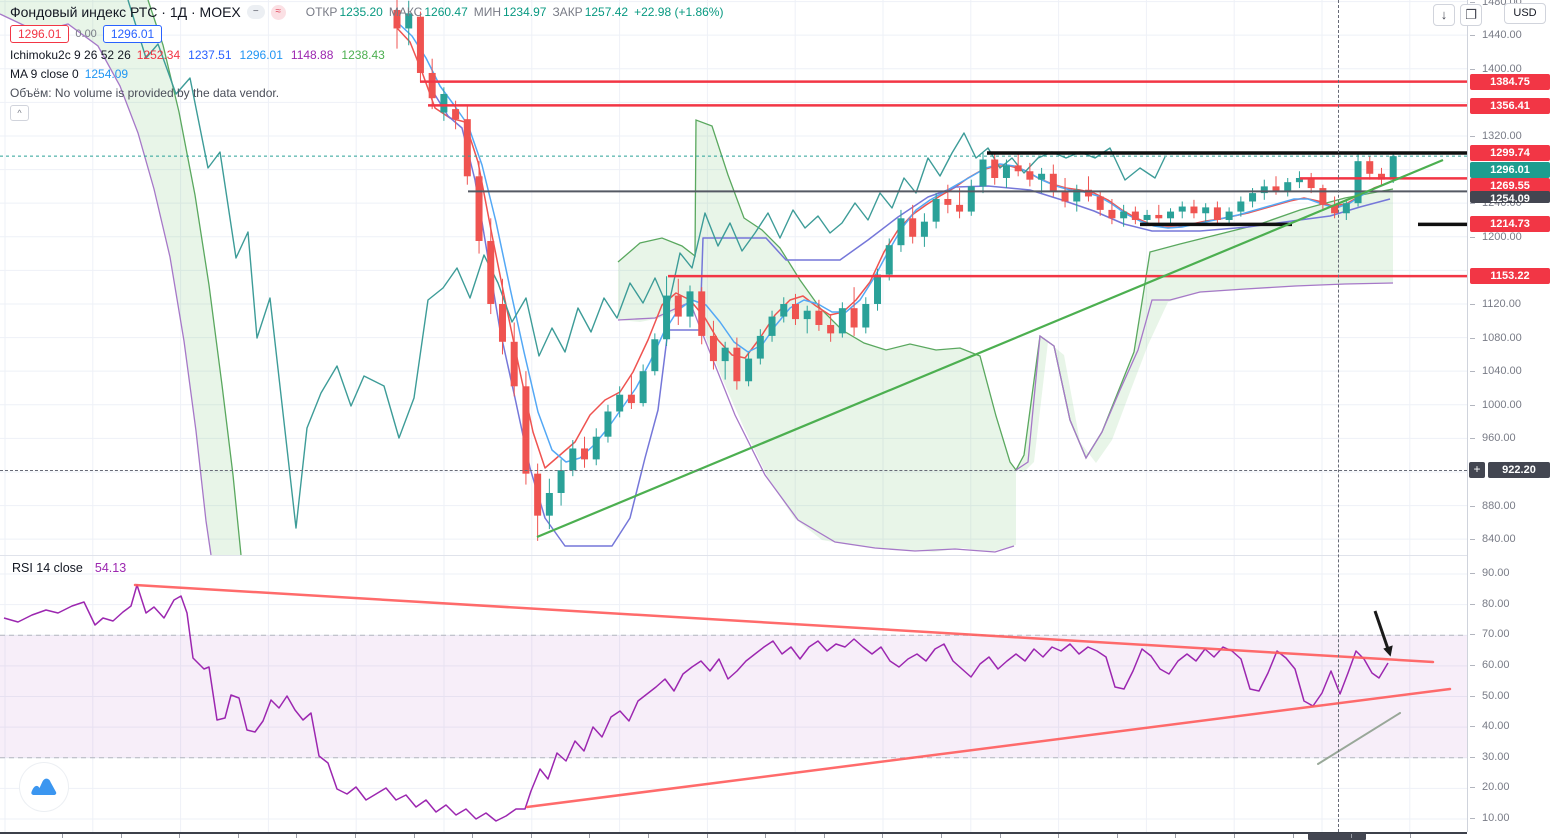 The height and width of the screenshot is (840, 1553). I want to click on ichimoku-legend-label: Ichimoku2c 9 26 52 26, so click(70, 55).